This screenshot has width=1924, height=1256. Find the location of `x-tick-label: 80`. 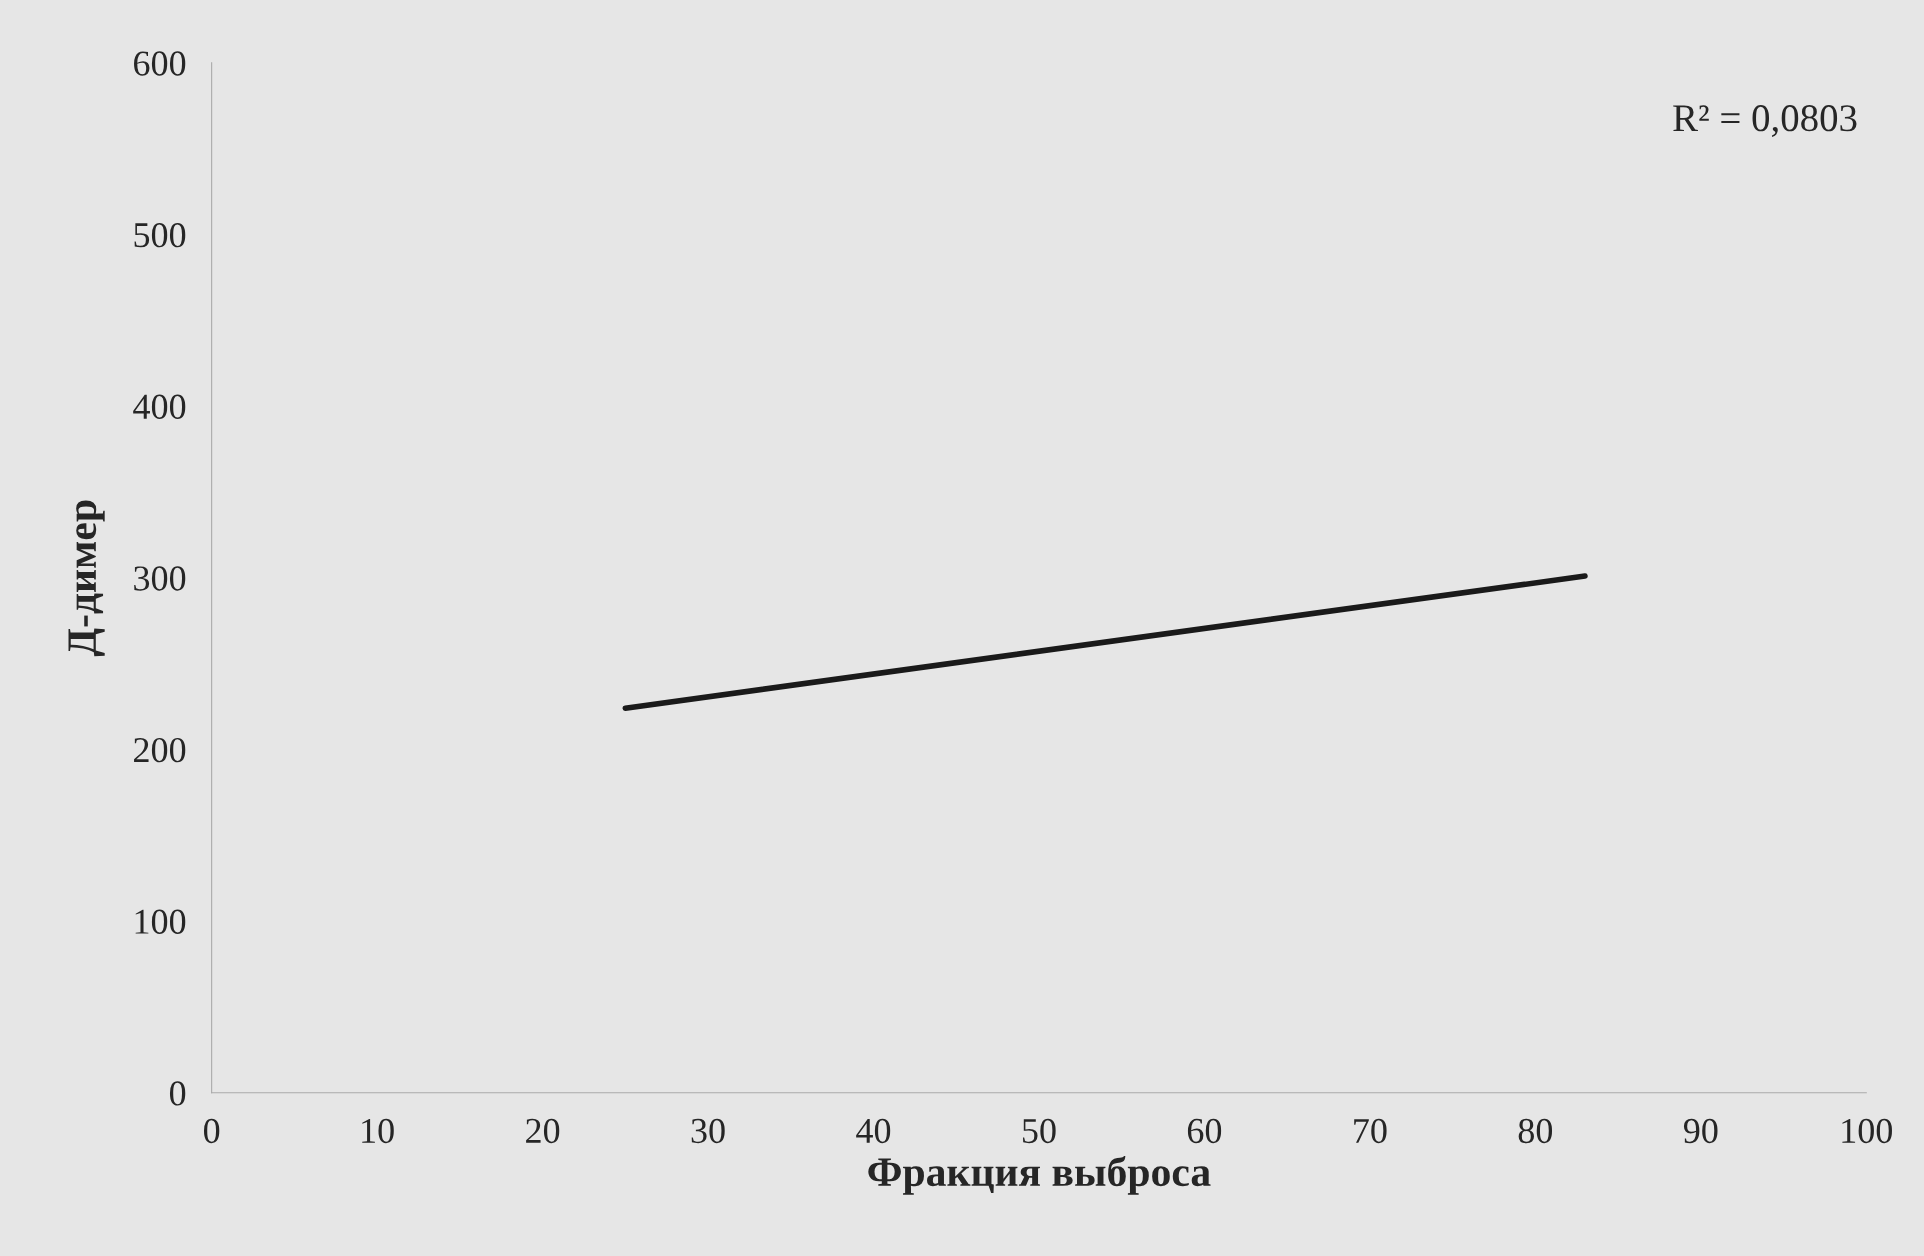

x-tick-label: 80 is located at coordinates (1535, 1131).